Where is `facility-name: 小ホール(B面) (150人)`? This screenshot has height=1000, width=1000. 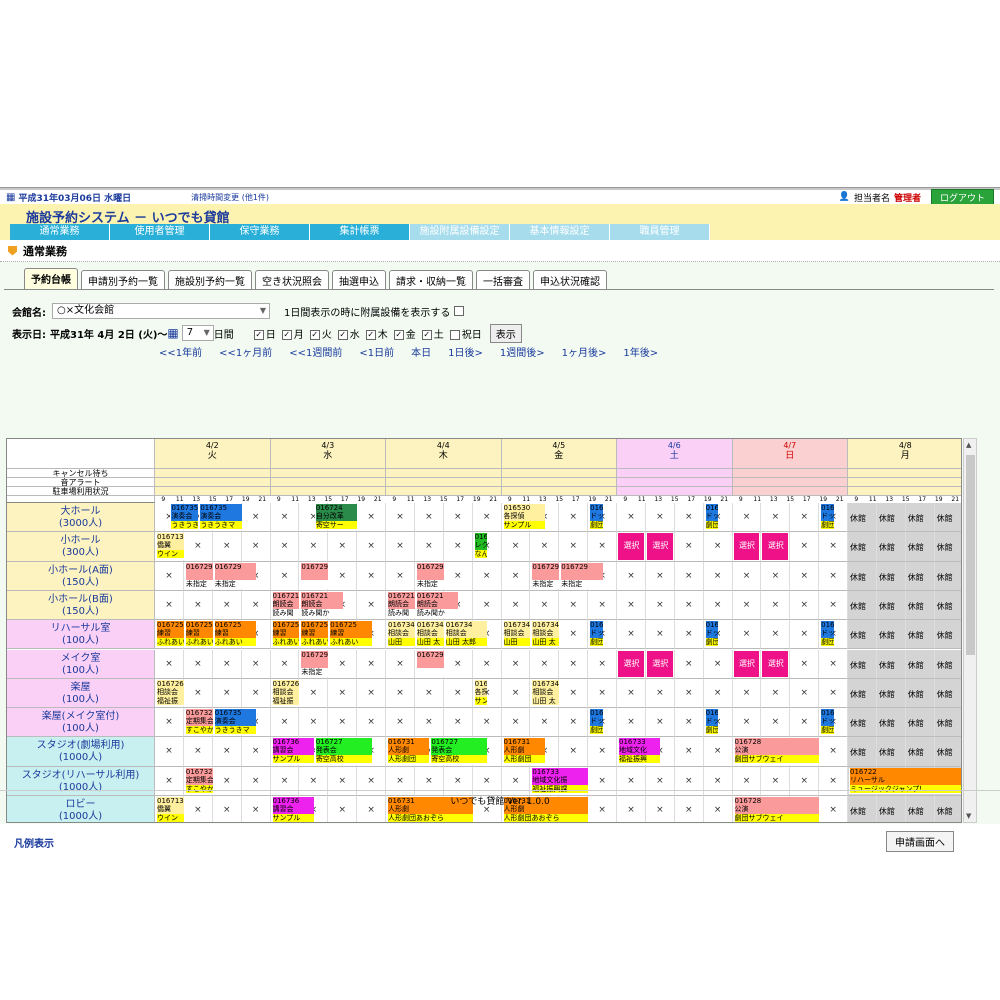 facility-name: 小ホール(B面) (150人) is located at coordinates (81, 605).